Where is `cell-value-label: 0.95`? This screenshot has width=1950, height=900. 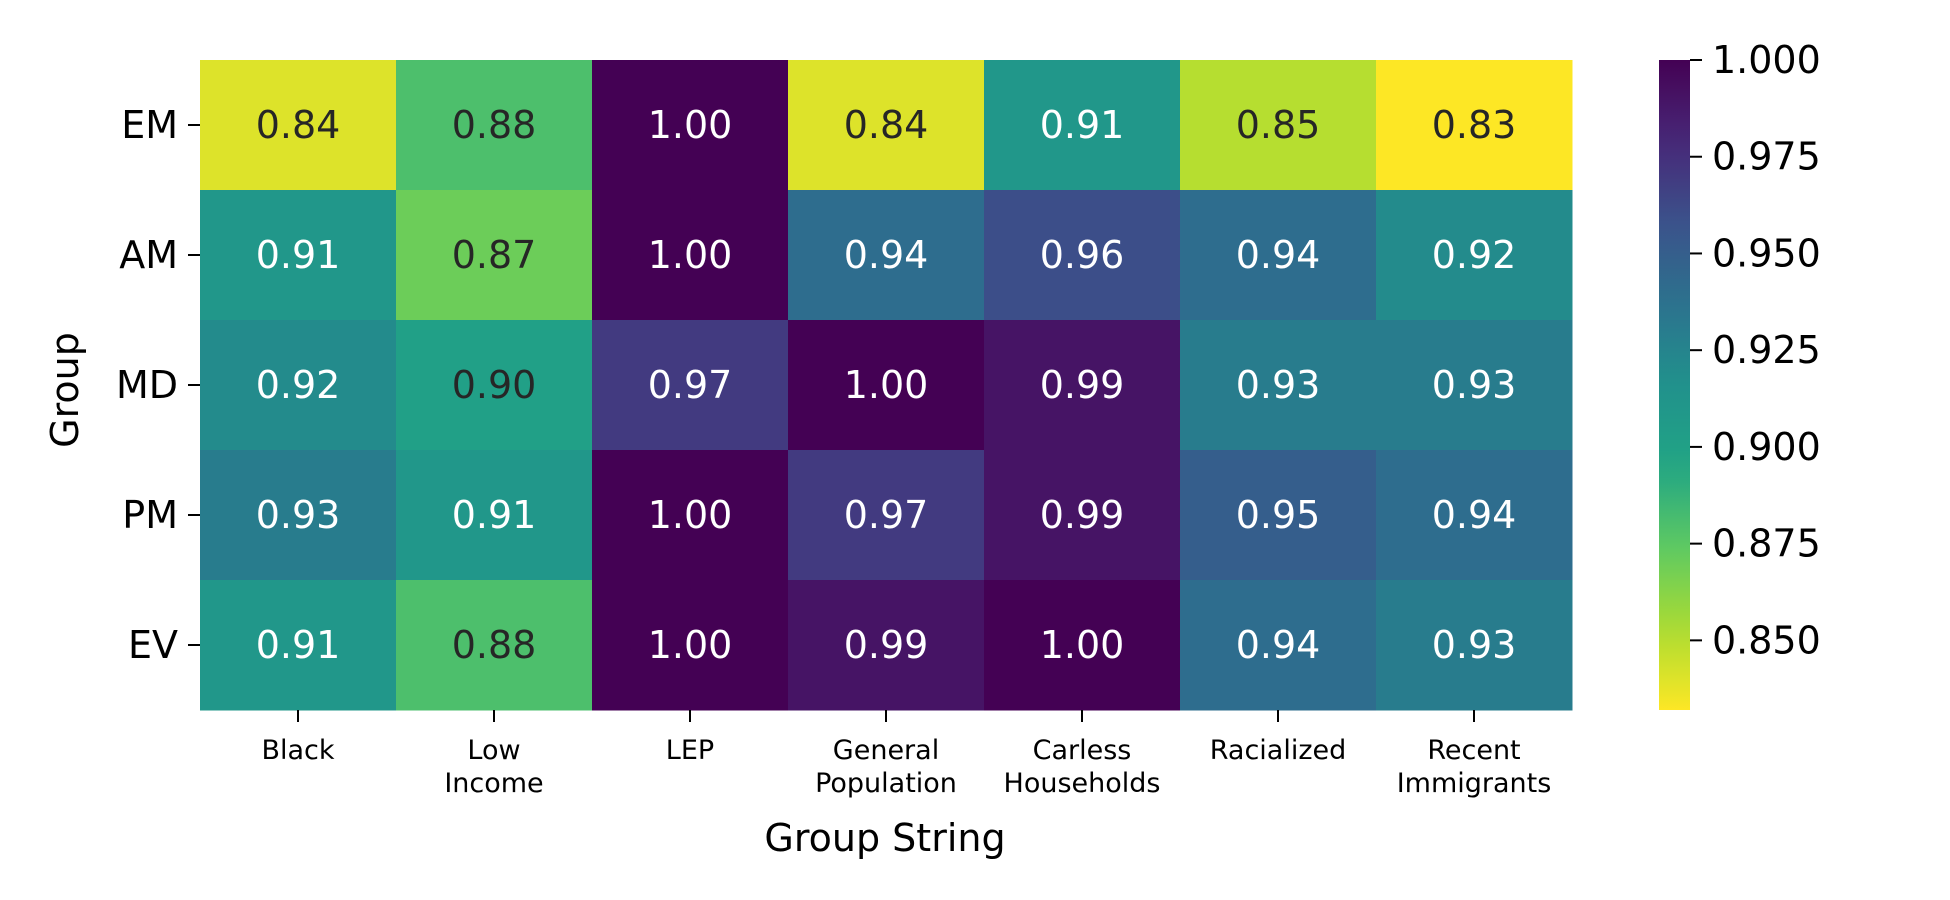
cell-value-label: 0.95 is located at coordinates (1278, 515).